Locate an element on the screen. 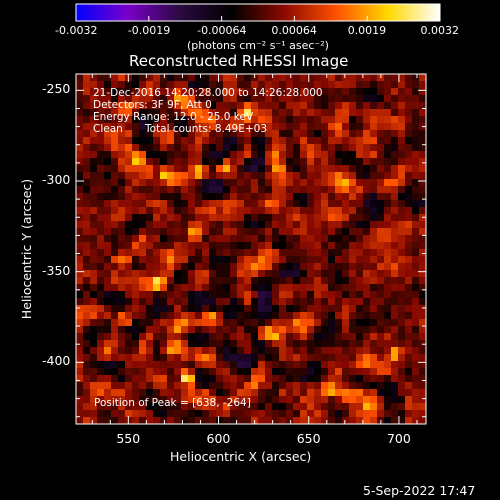  colorbar-tick-label: -0.00064 is located at coordinates (222, 30).